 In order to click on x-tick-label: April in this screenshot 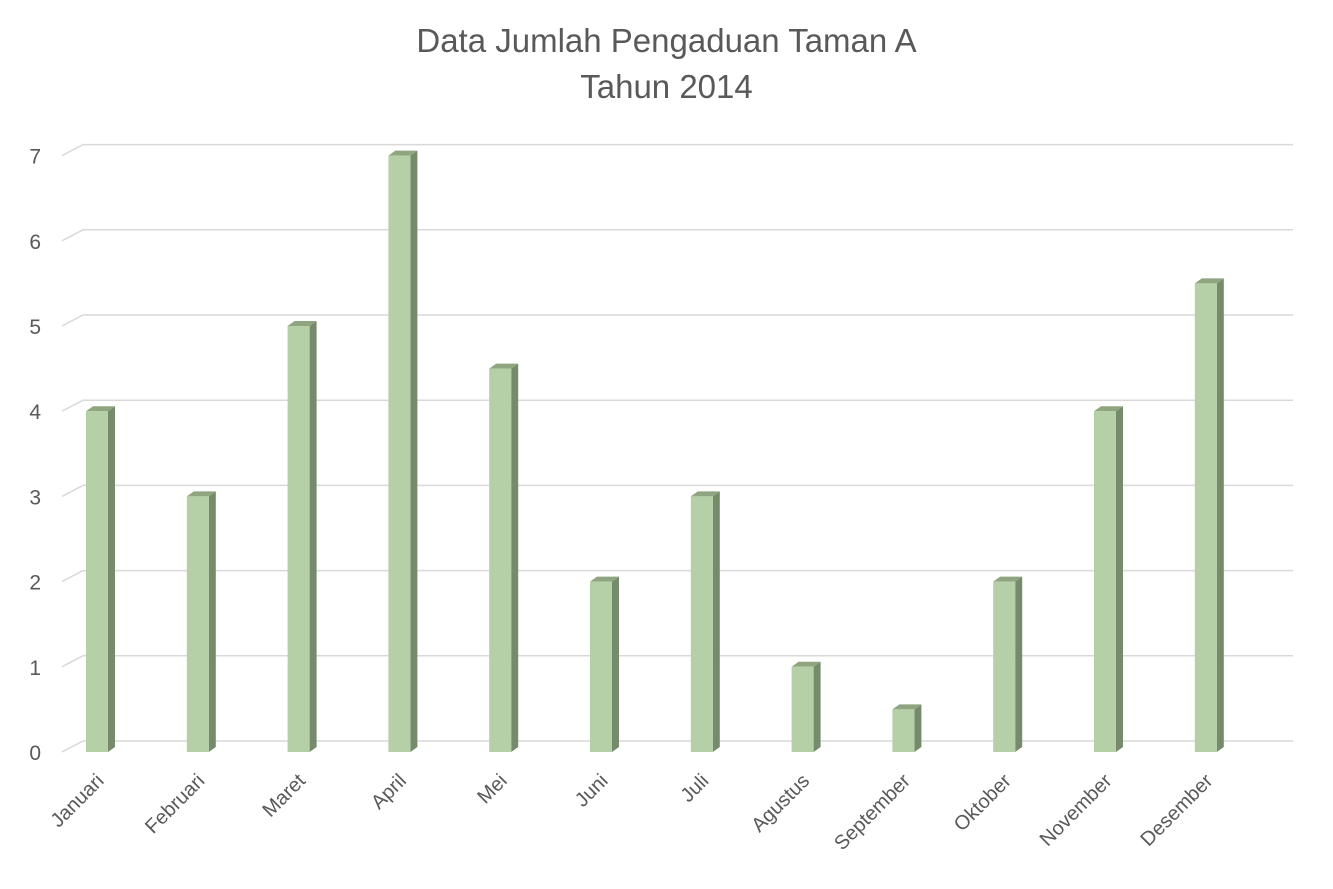, I will do `click(389, 792)`.